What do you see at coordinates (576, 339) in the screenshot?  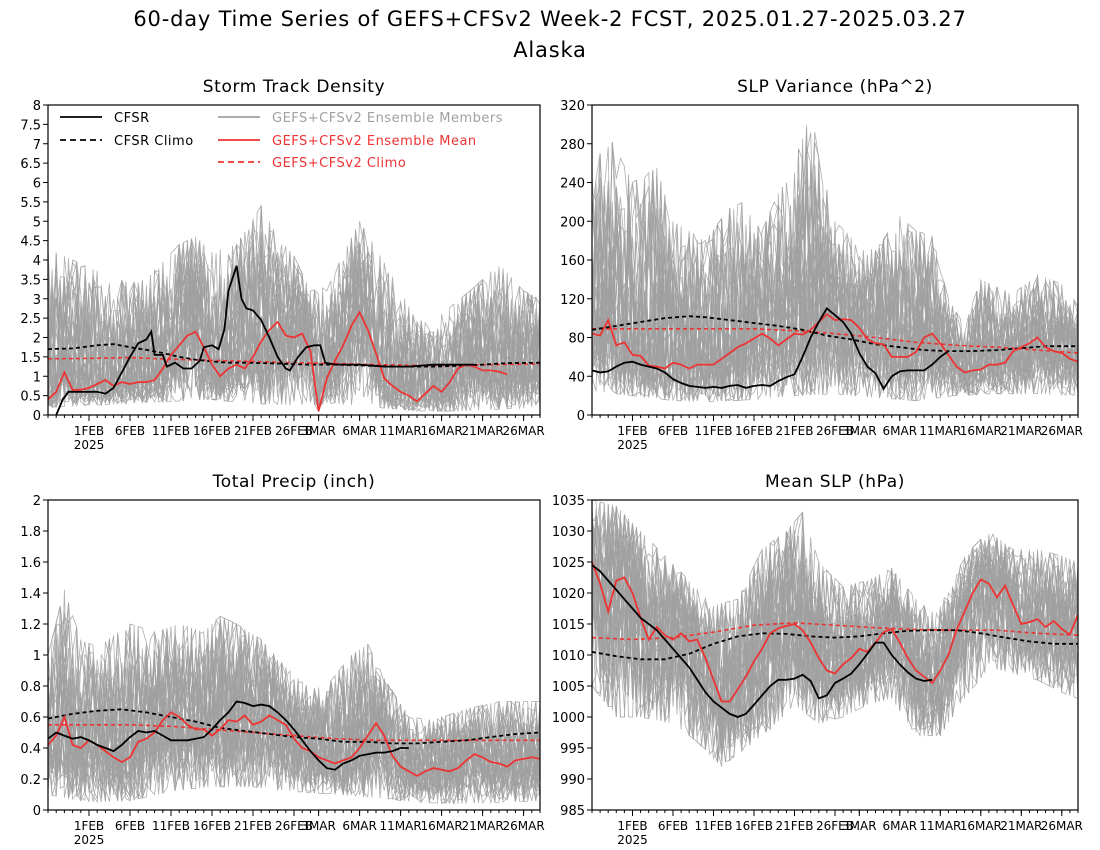 I see `y-tick-label: 80` at bounding box center [576, 339].